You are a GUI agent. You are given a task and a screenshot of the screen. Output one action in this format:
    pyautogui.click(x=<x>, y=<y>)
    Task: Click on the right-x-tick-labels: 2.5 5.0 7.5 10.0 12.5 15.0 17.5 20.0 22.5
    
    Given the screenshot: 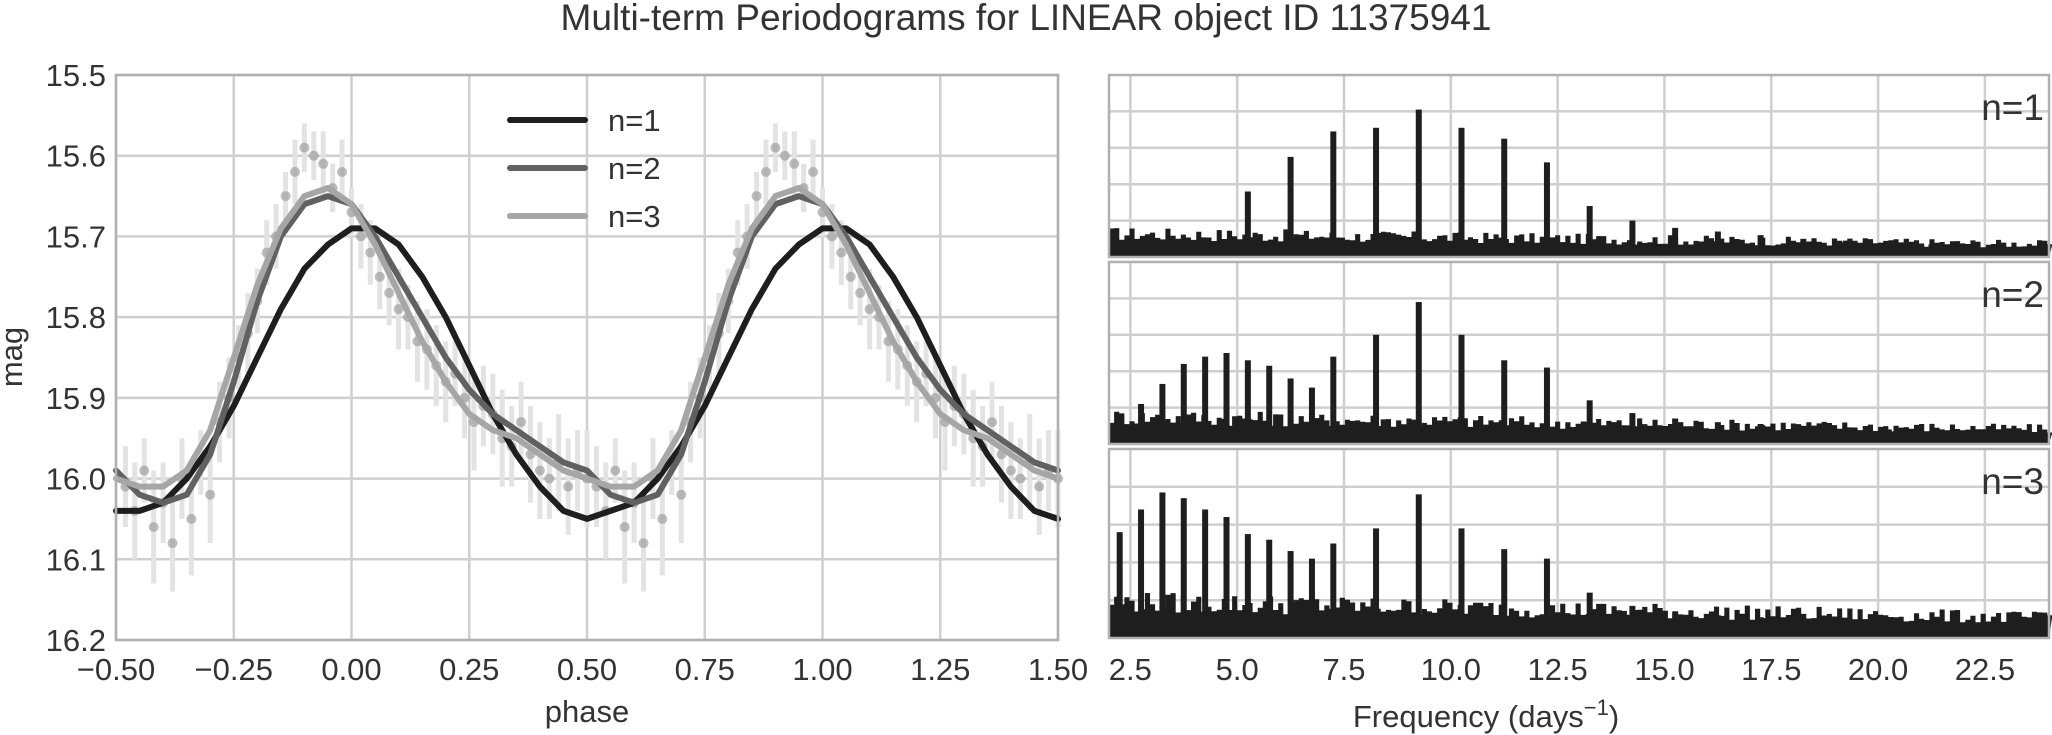 What is the action you would take?
    pyautogui.click(x=1562, y=669)
    